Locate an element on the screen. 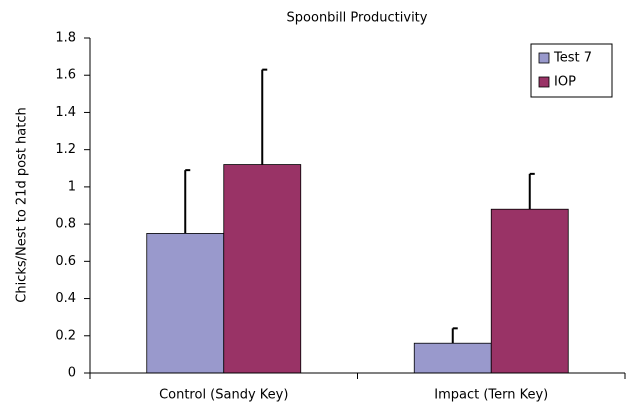 The image size is (629, 409). y-tick-label: 0.6 is located at coordinates (65, 261).